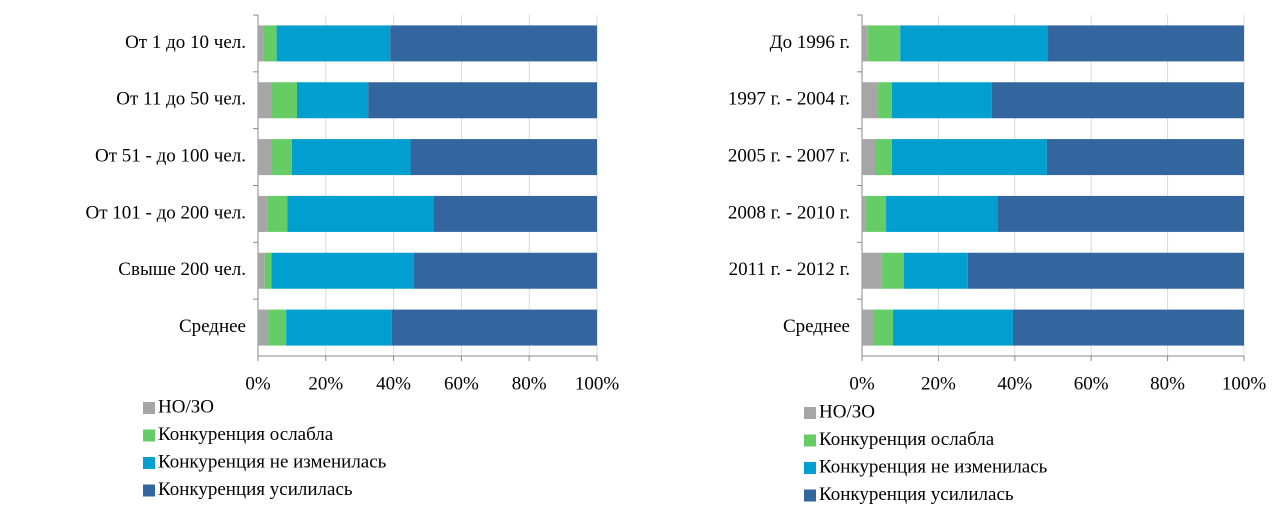 The image size is (1277, 525). Describe the element at coordinates (789, 155) in the screenshot. I see `y-tick-label: 2005 г. - 2007 г.` at that location.